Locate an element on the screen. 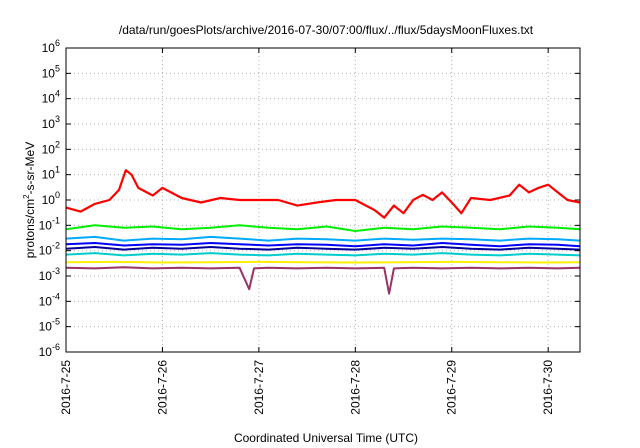 The width and height of the screenshot is (640, 448). y-tick-label: 10⁻² is located at coordinates (49, 249).